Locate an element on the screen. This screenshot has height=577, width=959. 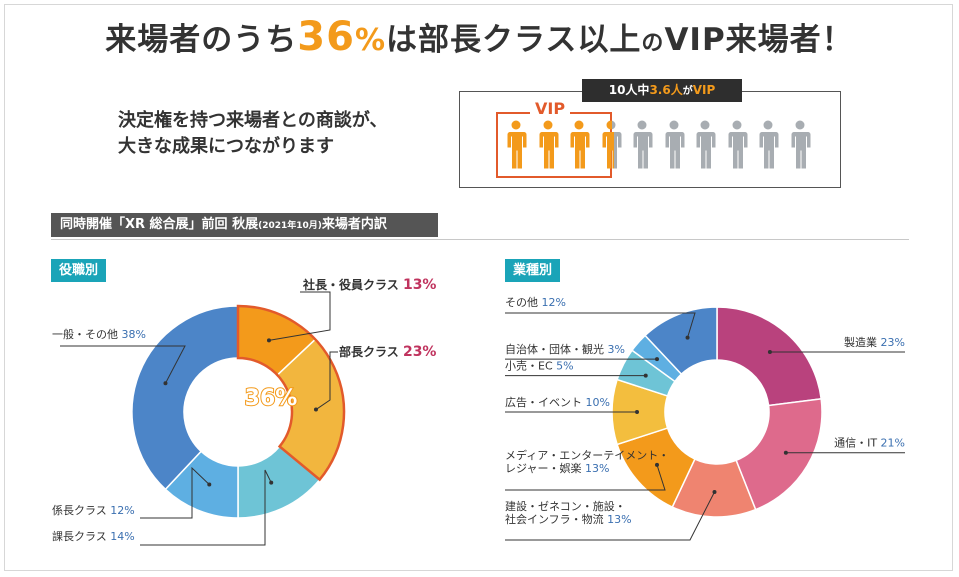
headline-part1: 来場者のうち is located at coordinates (201, 40).